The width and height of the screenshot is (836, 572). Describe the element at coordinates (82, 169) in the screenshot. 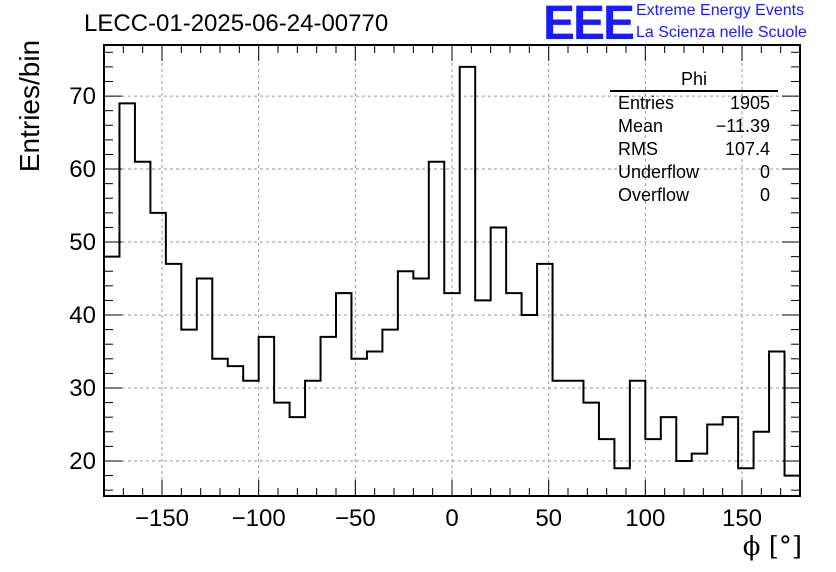

I see `y-tick-label: 60` at that location.